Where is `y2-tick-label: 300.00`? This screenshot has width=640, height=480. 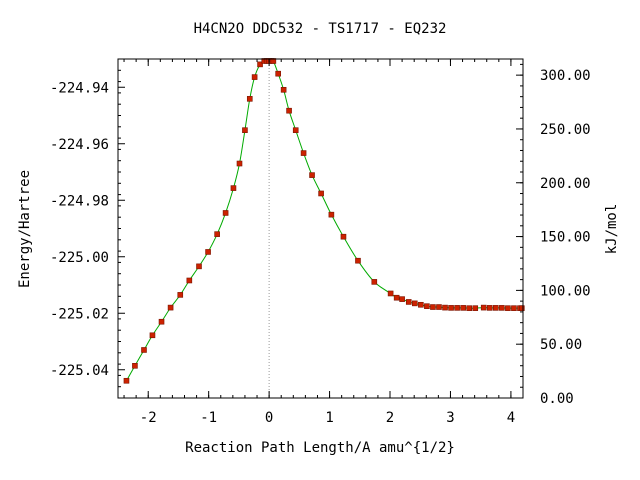 y2-tick-label: 300.00 is located at coordinates (565, 76).